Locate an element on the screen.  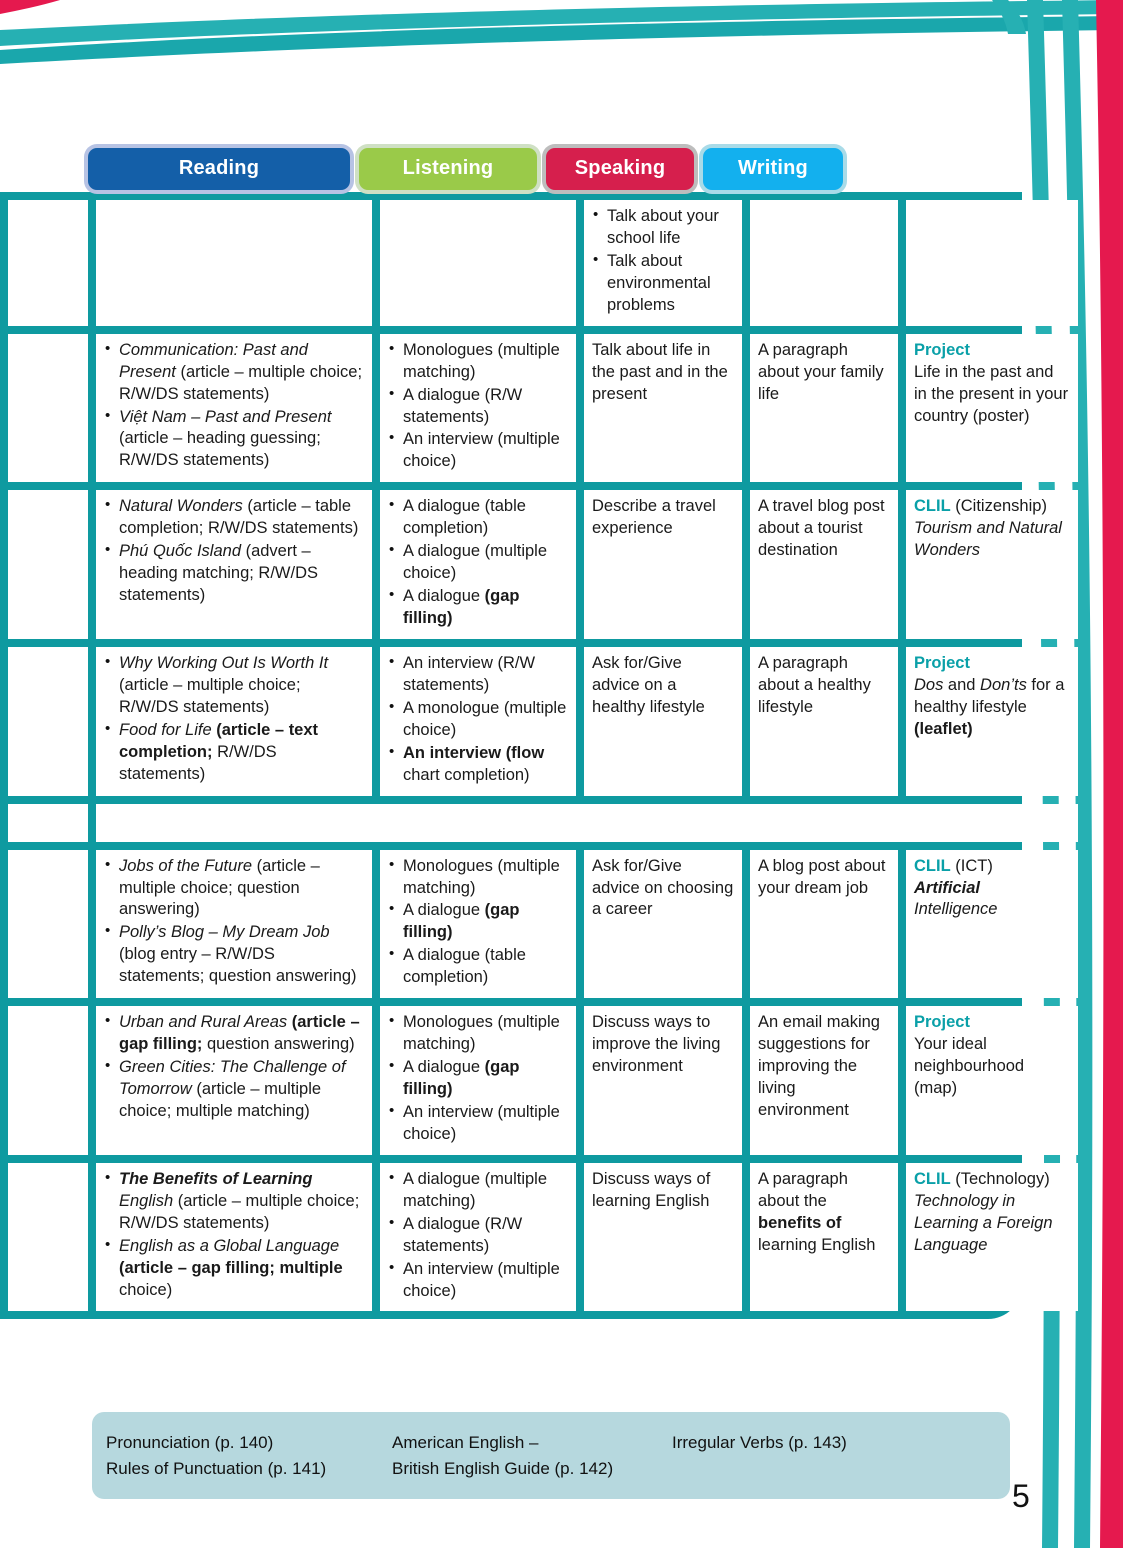
footer-item: British English Guide (p. 142) is located at coordinates (503, 1469).